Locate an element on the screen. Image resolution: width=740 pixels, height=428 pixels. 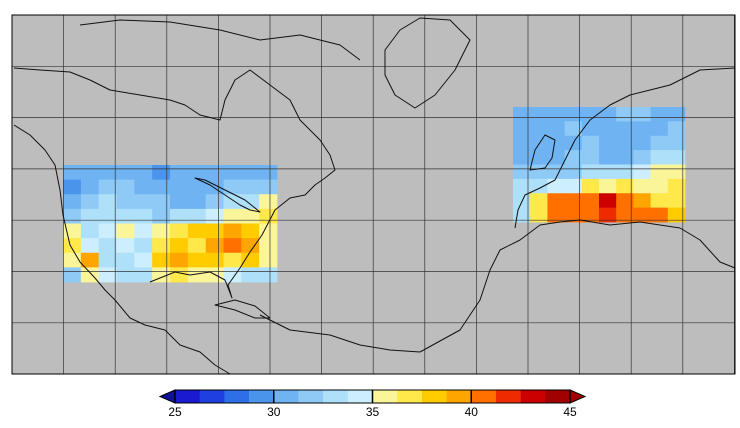
colorbar-over-arrow is located at coordinates (578, 396).